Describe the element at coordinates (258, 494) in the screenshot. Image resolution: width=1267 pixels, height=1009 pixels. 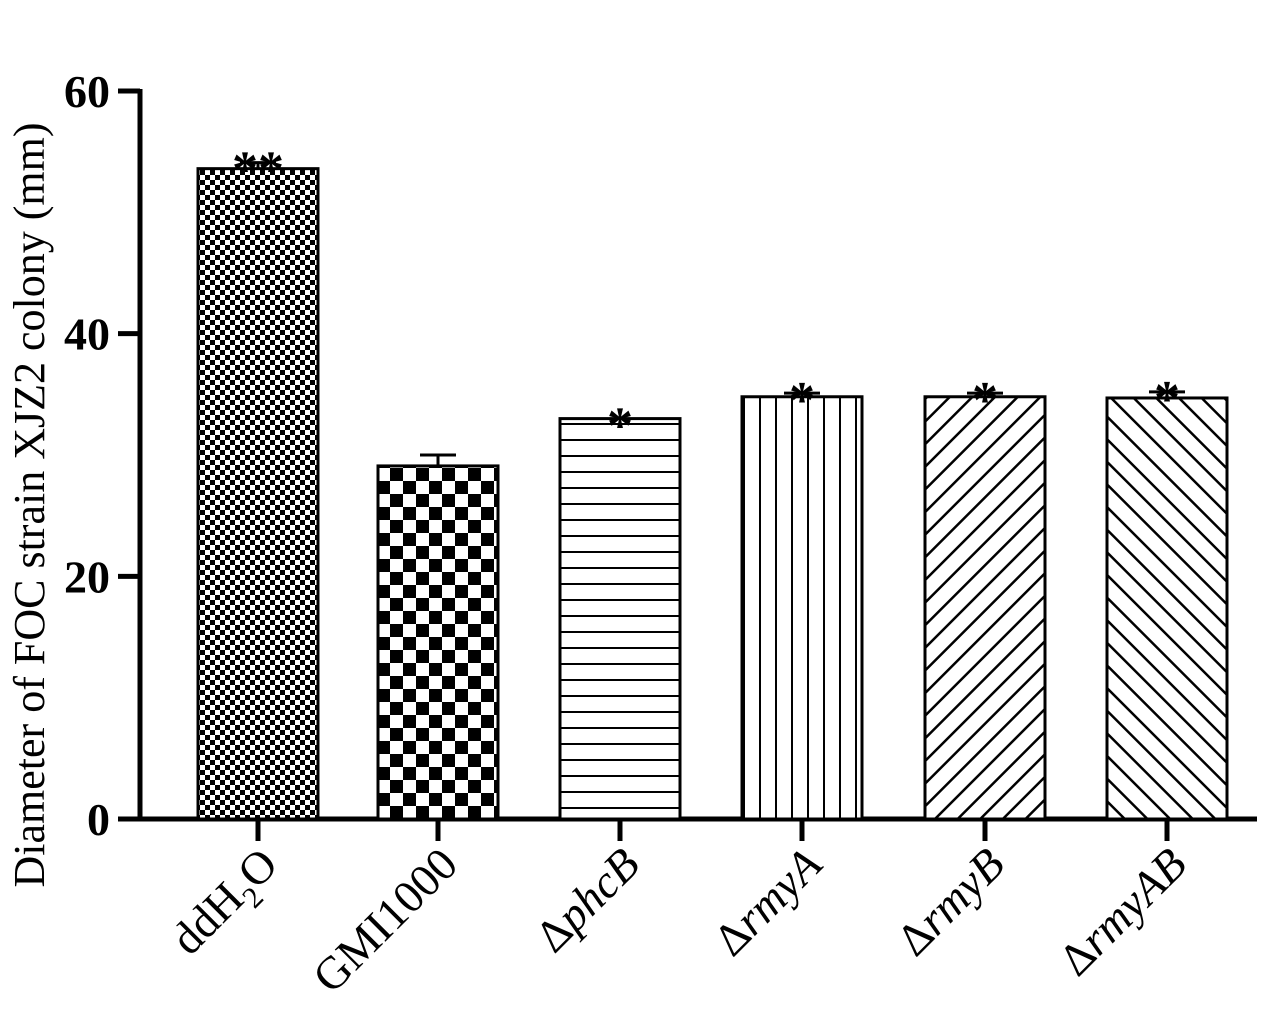
I see `bar-ddh` at that location.